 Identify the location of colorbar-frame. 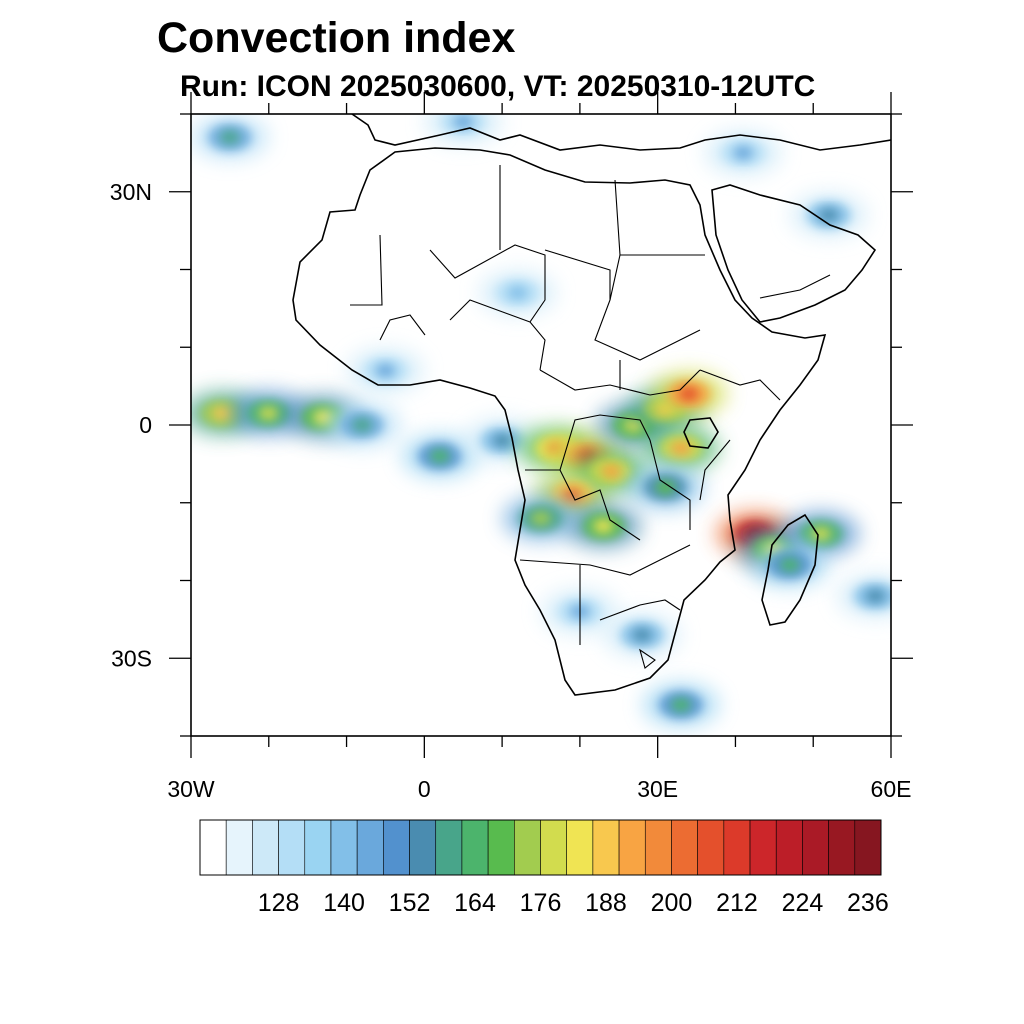
(540, 847).